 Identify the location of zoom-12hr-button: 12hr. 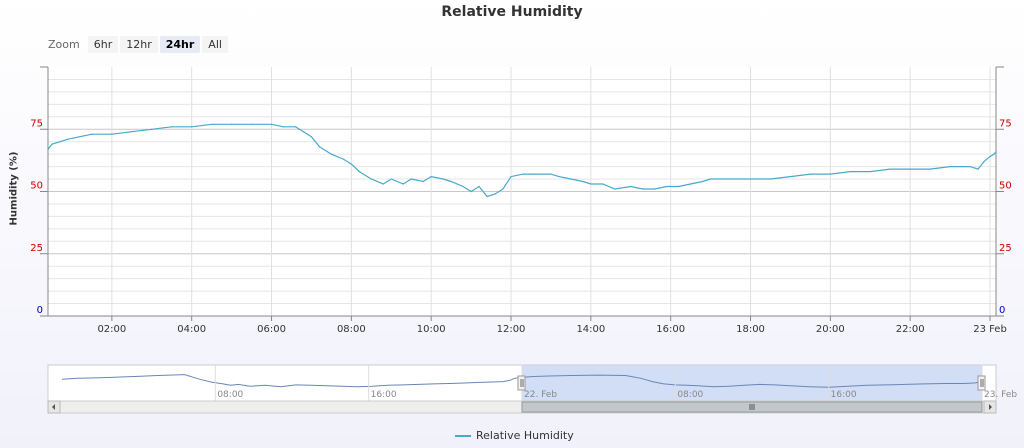
(139, 44).